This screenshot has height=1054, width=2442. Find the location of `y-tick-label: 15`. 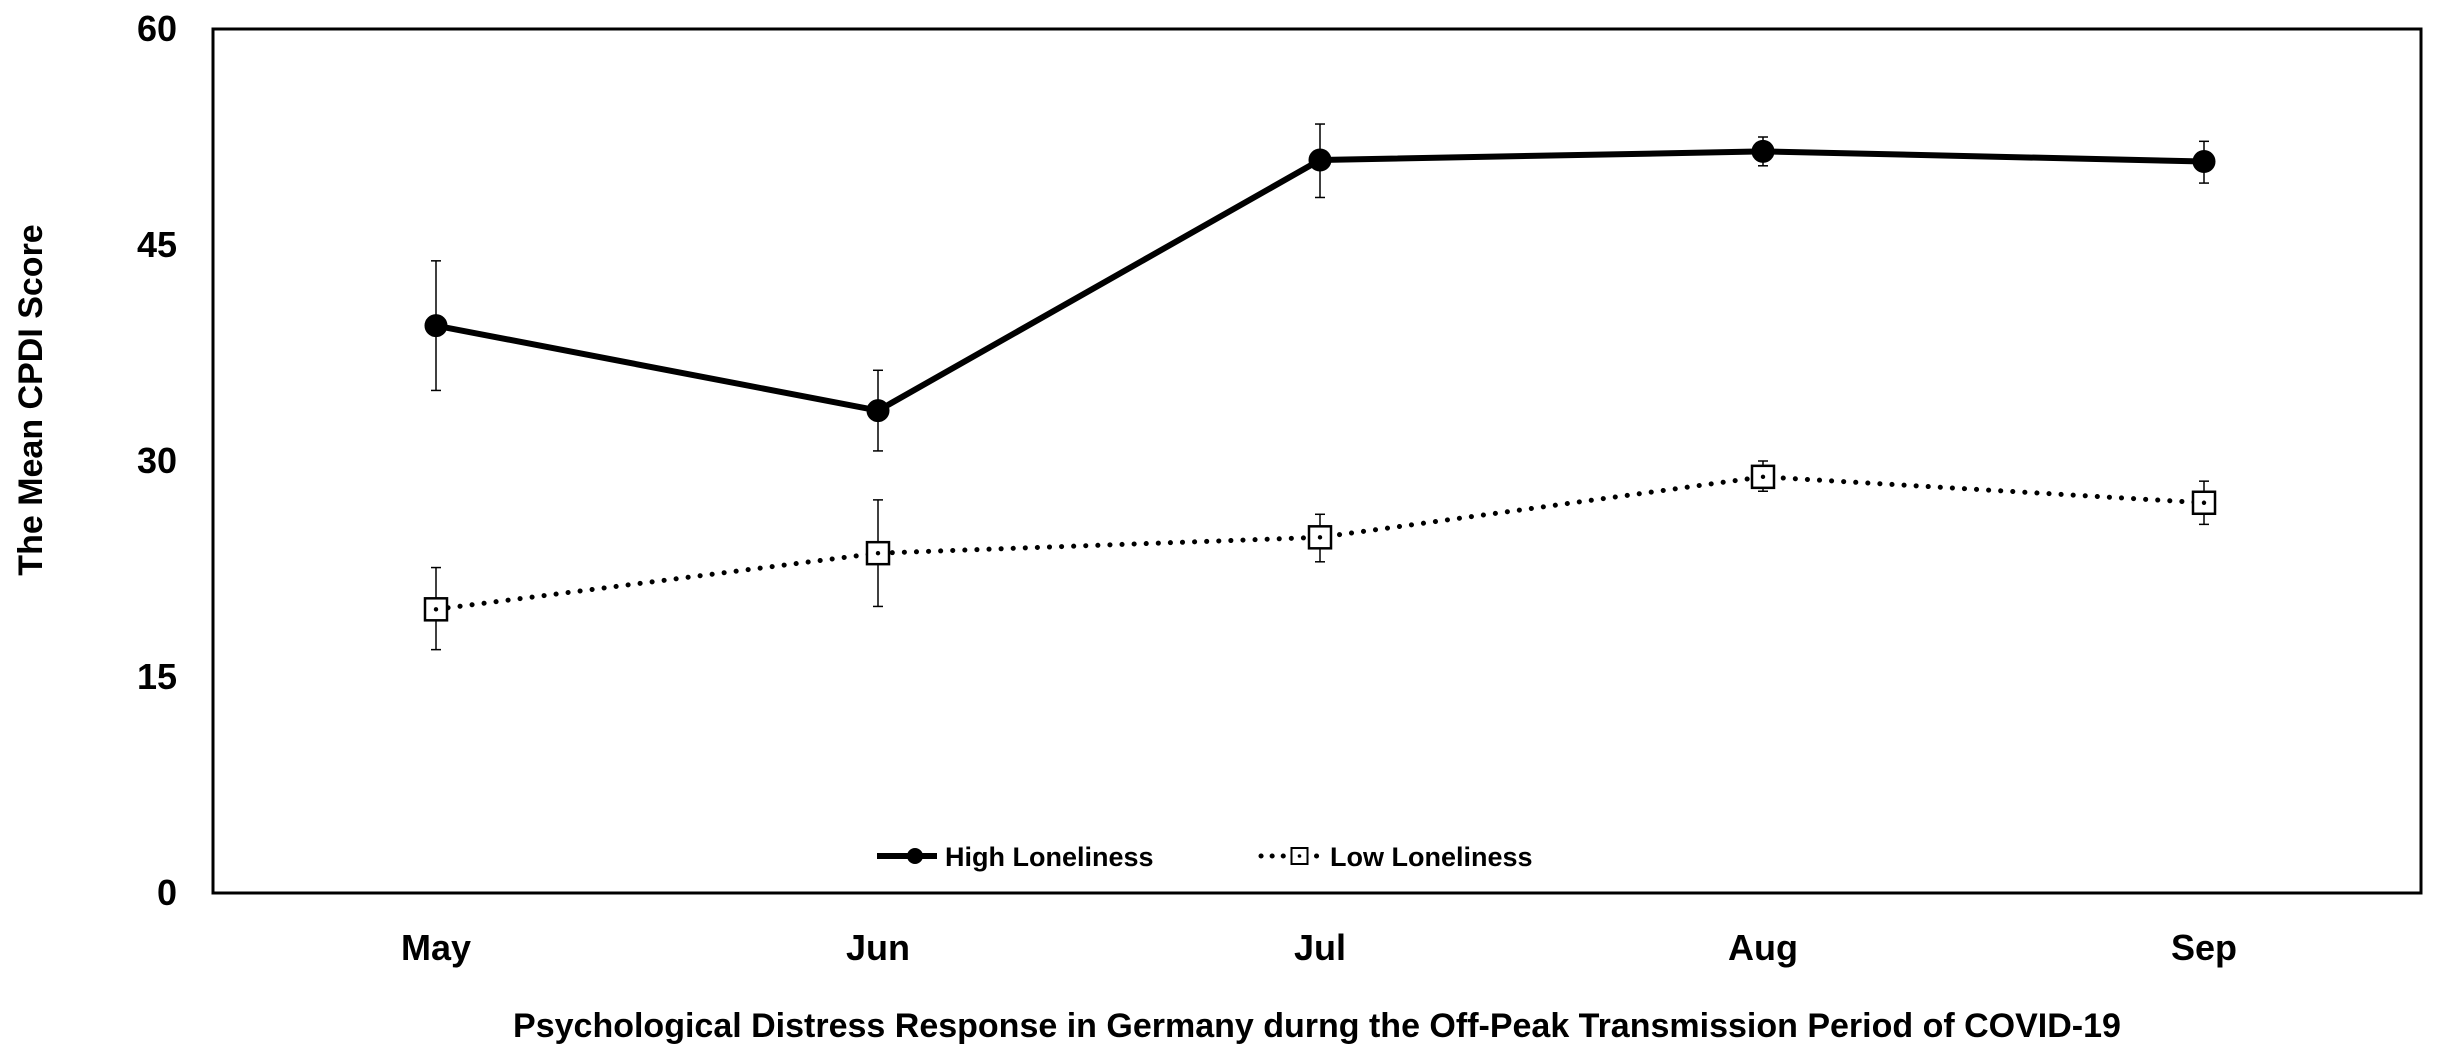

y-tick-label: 15 is located at coordinates (157, 676).